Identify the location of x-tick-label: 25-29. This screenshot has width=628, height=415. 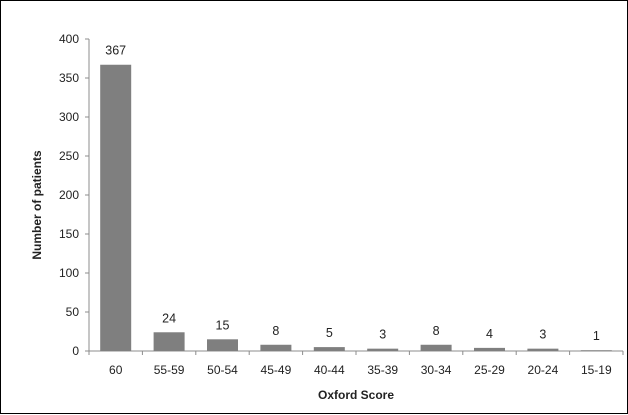
(489, 370).